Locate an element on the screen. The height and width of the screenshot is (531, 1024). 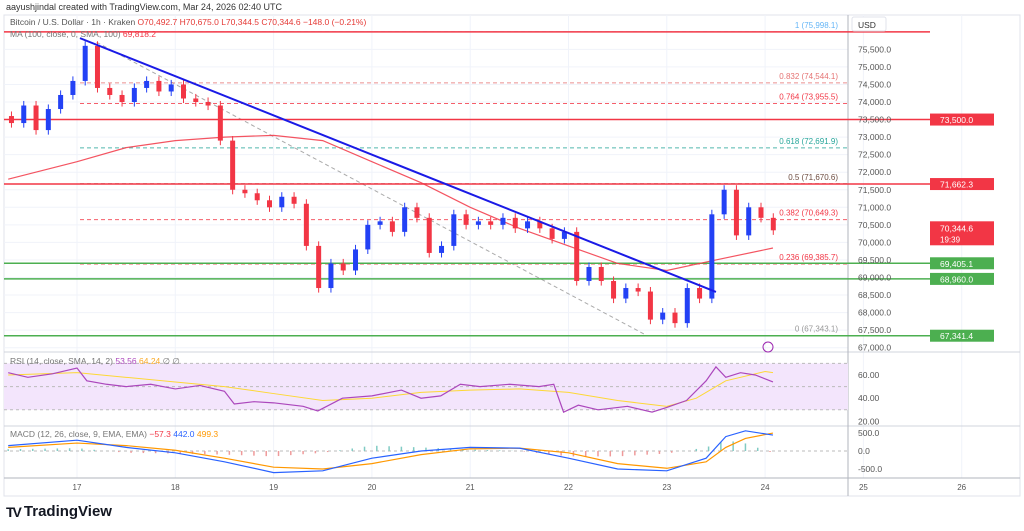
time-tick-label: 19 is located at coordinates (273, 487).